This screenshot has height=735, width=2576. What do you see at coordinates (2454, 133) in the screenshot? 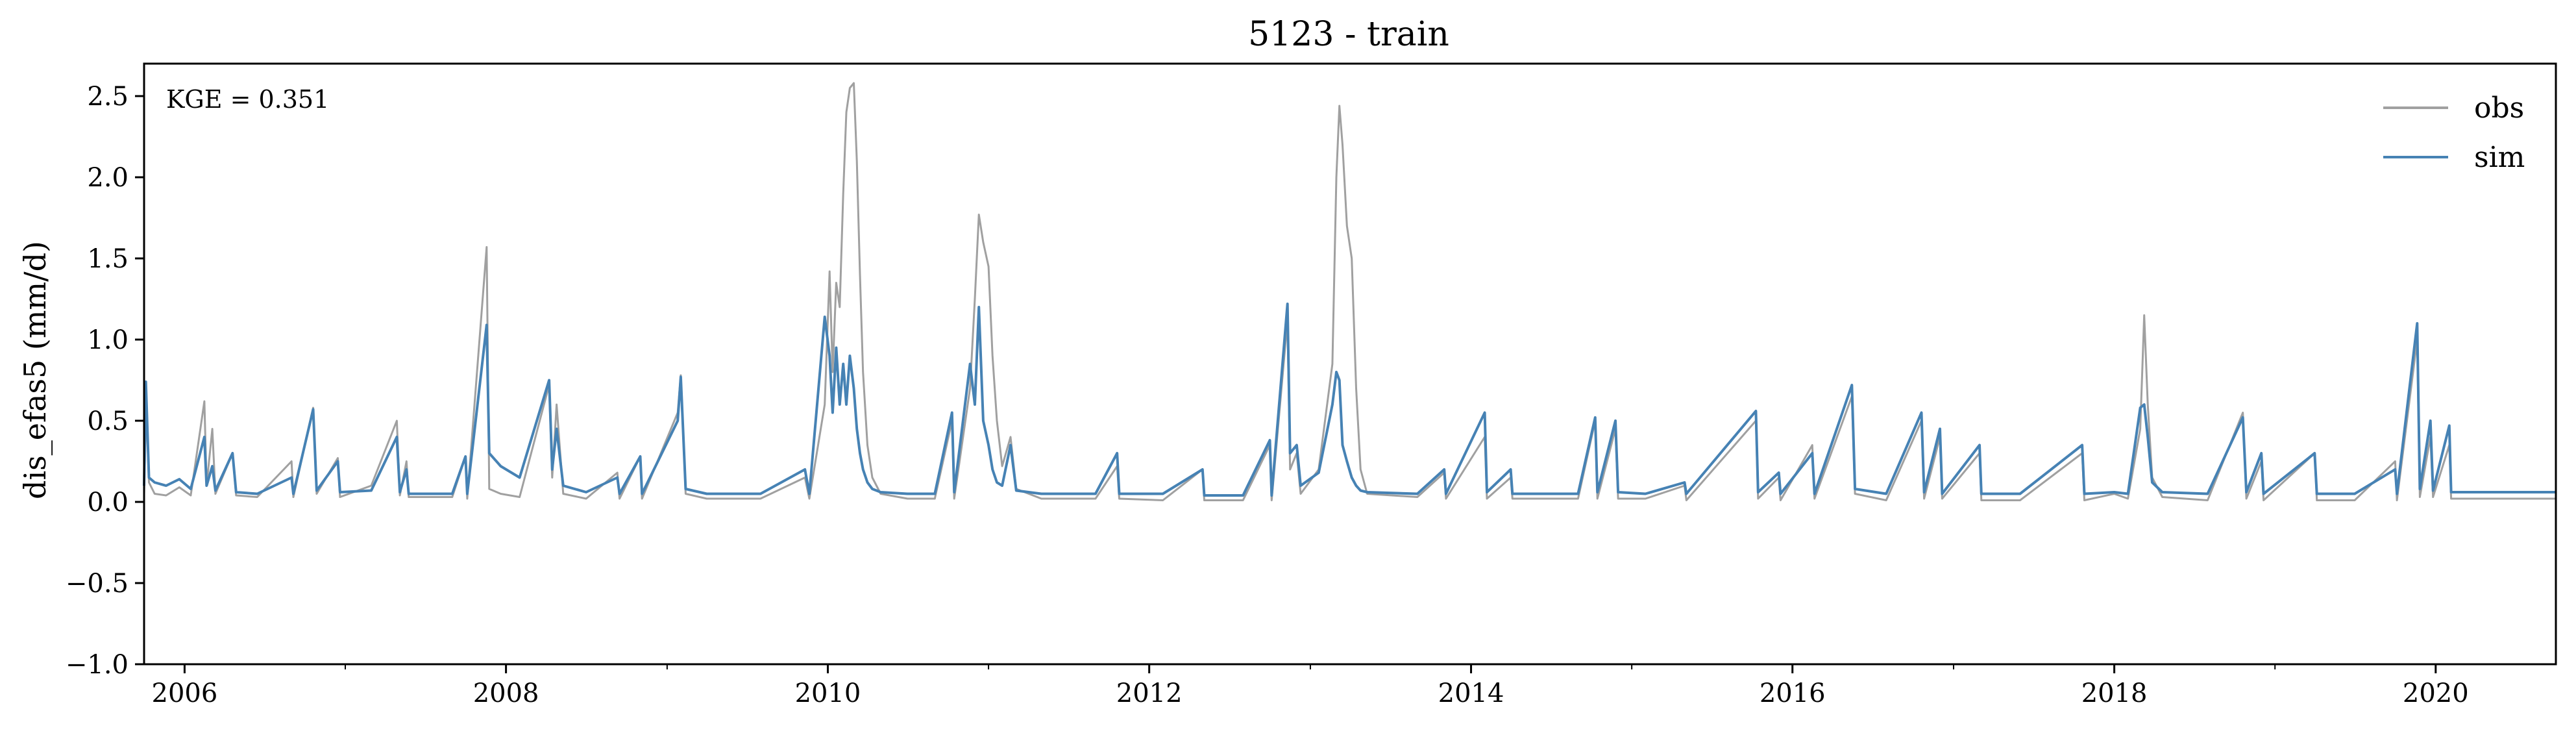
I see `legend: obs sim` at bounding box center [2454, 133].